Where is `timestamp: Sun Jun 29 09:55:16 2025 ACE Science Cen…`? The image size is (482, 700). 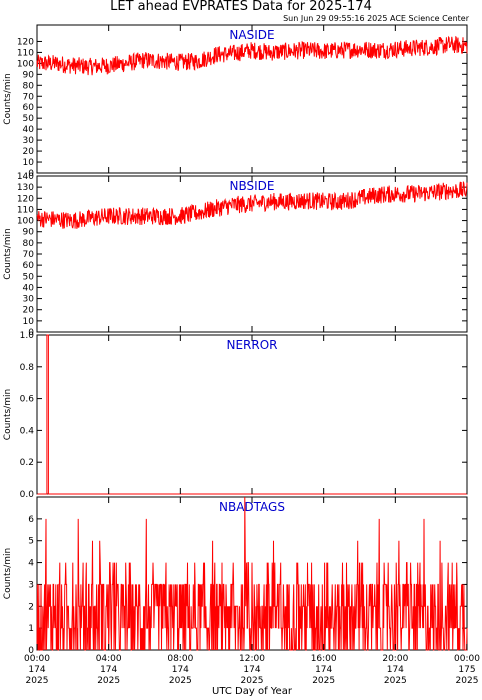
timestamp: Sun Jun 29 09:55:16 2025 ACE Science Cen… is located at coordinates (376, 18).